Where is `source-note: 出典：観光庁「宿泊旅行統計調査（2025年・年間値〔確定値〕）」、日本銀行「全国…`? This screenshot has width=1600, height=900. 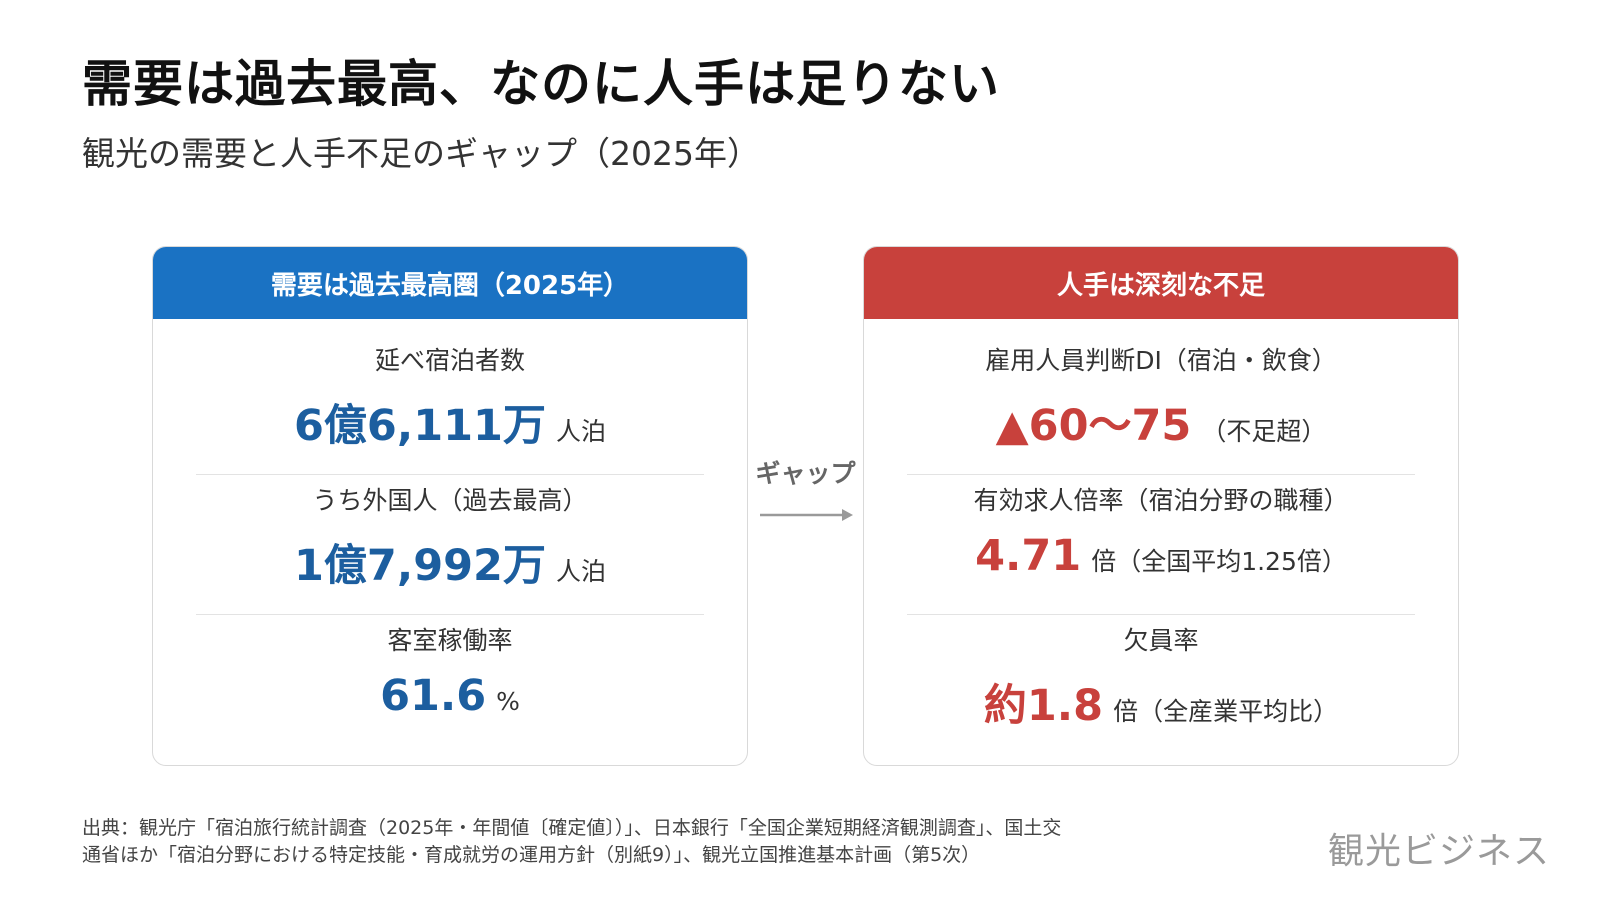
source-note: 出典：観光庁「宿泊旅行統計調査（2025年・年間値〔確定値〕）」、日本銀行「全国… is located at coordinates (682, 842).